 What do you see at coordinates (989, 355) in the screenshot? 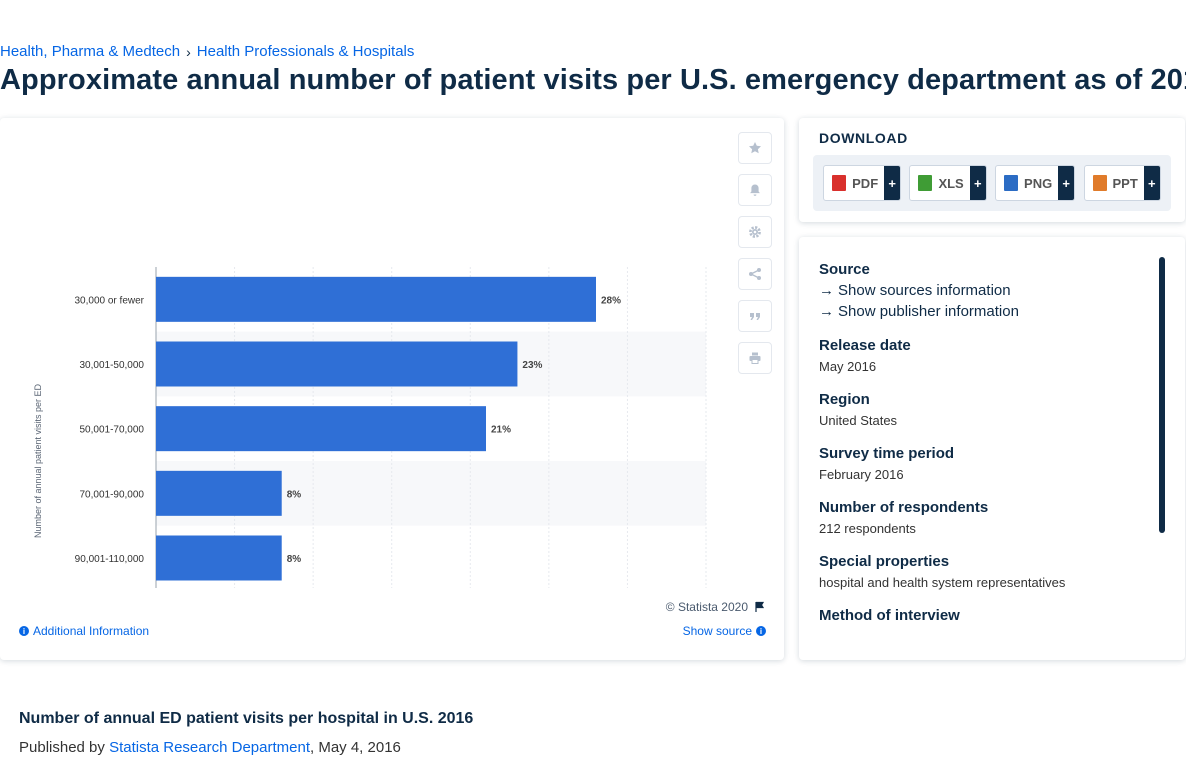
I see `info-field: Release date May 2016` at bounding box center [989, 355].